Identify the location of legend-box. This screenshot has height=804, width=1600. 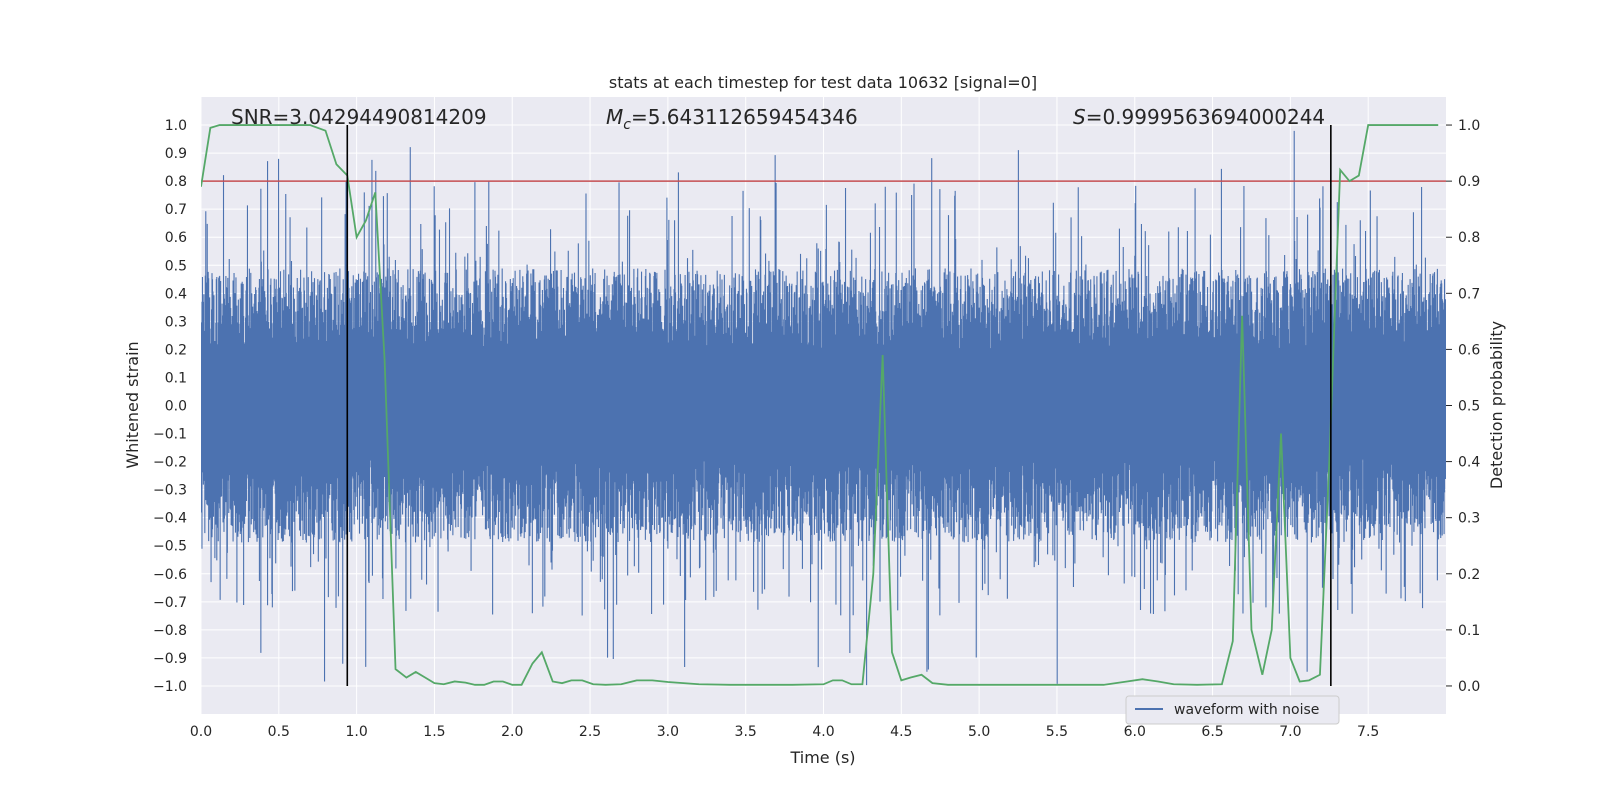
(1232, 710).